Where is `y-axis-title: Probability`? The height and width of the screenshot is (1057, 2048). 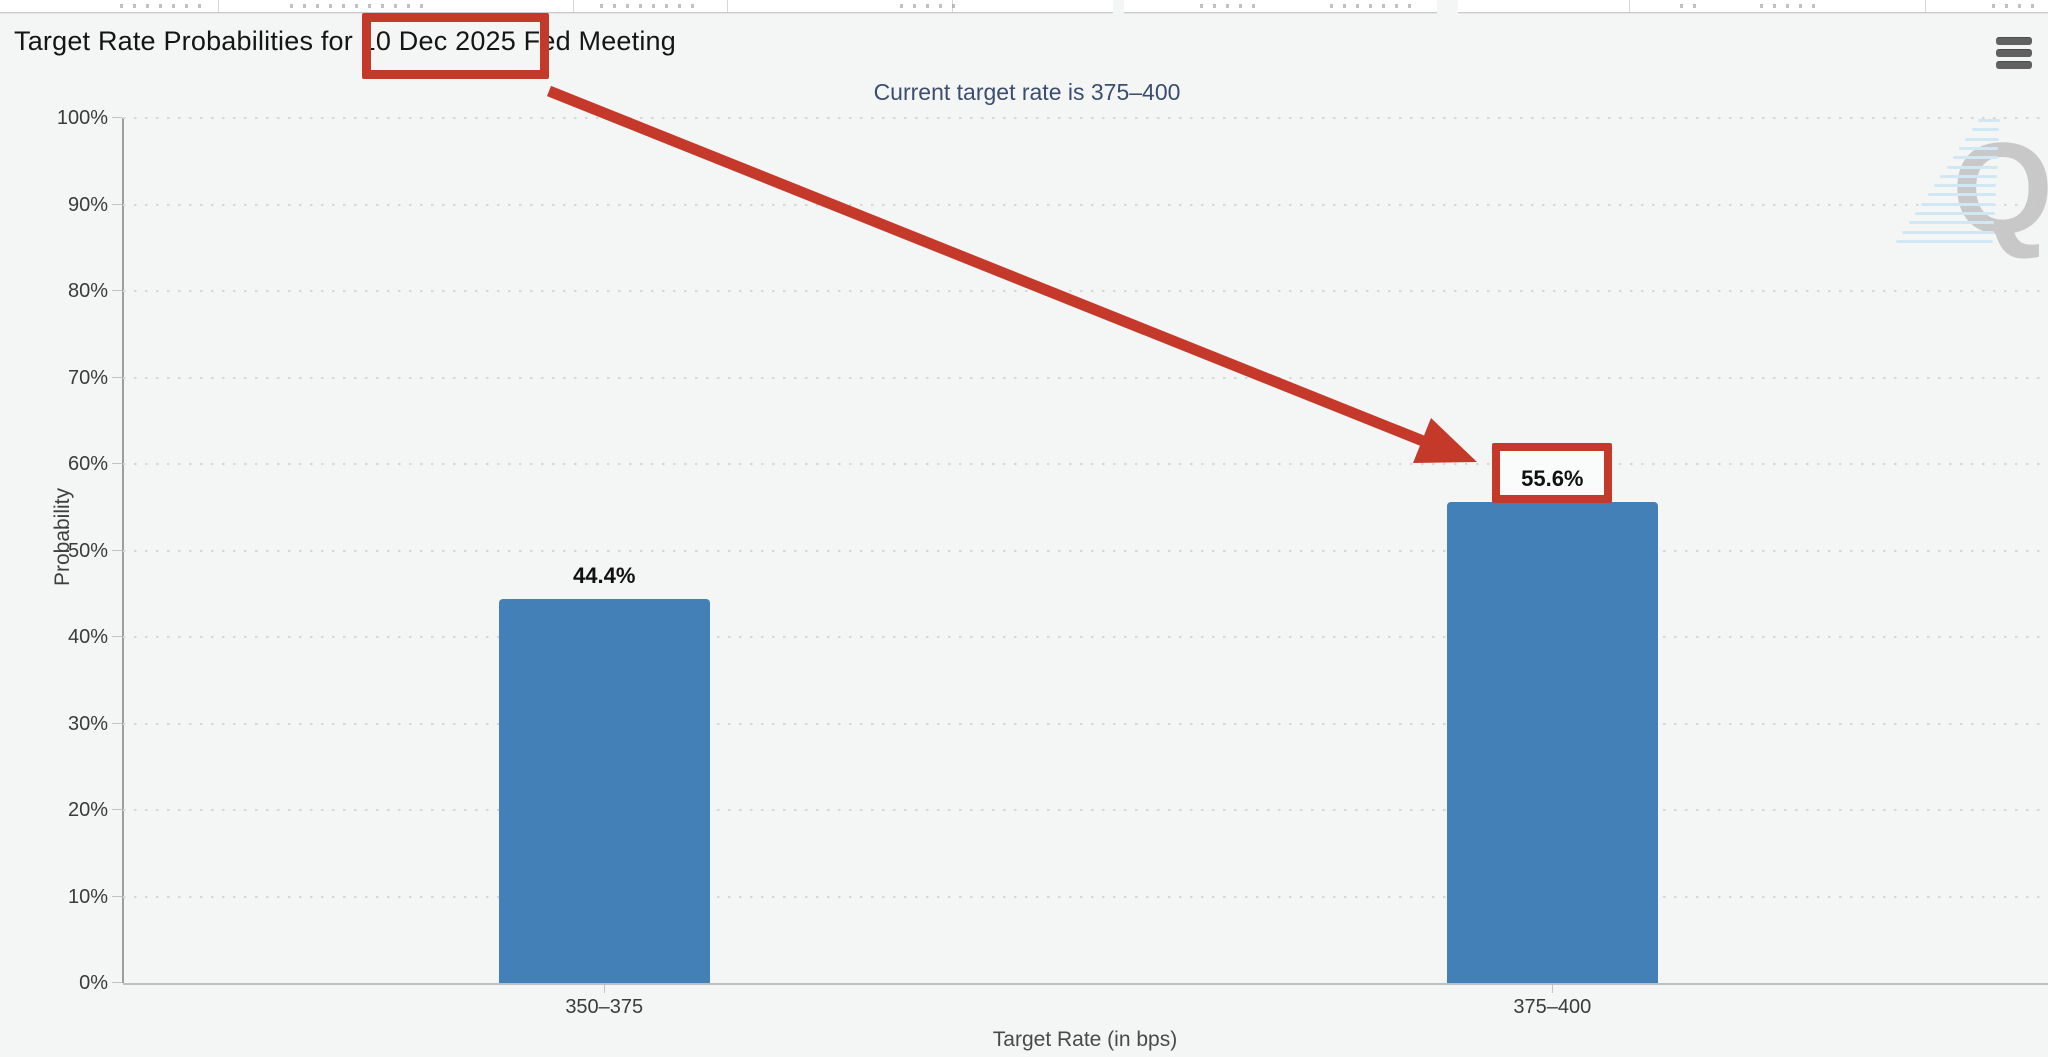
y-axis-title: Probability is located at coordinates (63, 537).